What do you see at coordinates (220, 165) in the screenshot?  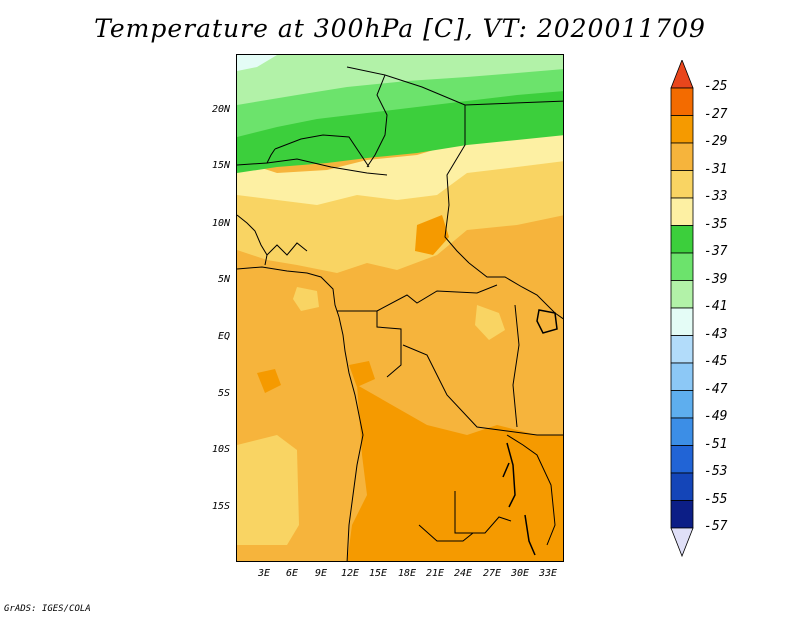 I see `lat-tick-15n: 15N` at bounding box center [220, 165].